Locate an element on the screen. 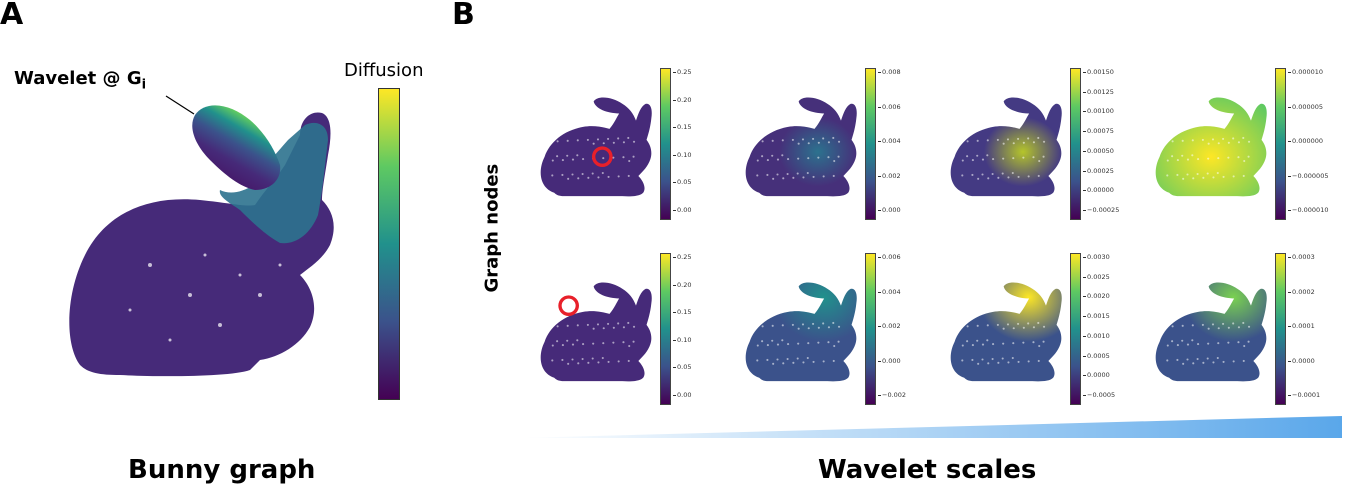 The height and width of the screenshot is (485, 1353). colorbar-tick-label: 0.000 is located at coordinates (889, 210).